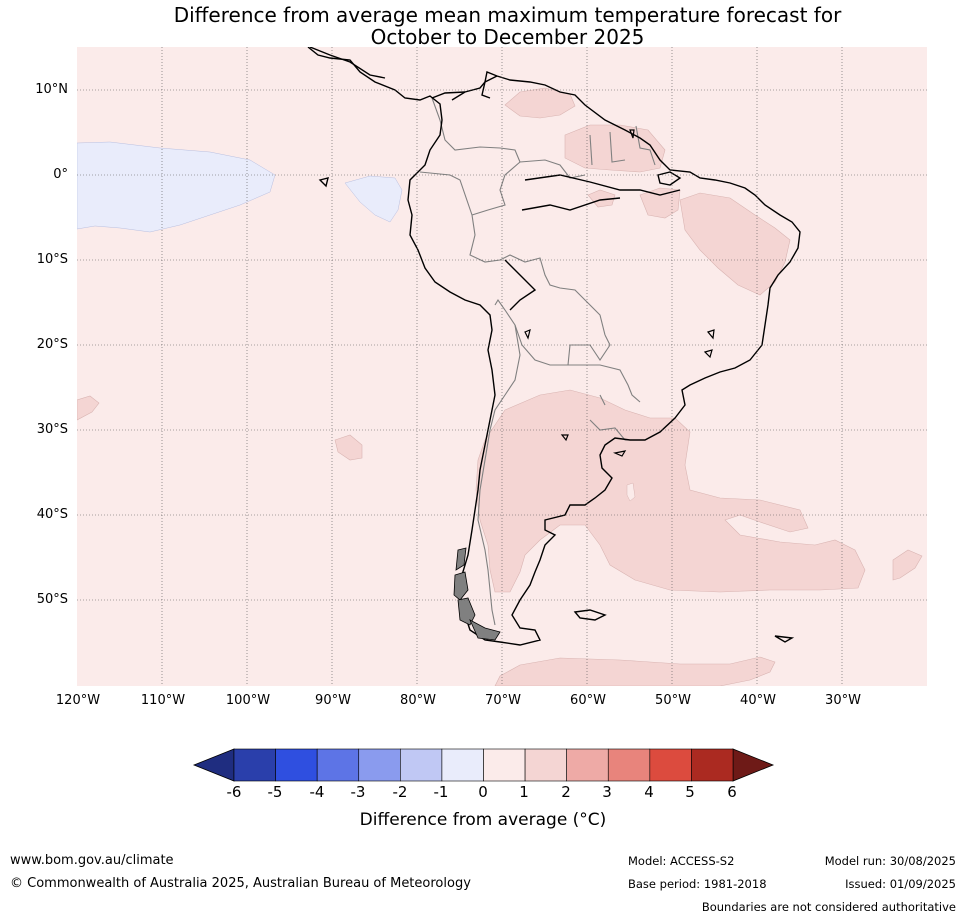  What do you see at coordinates (358, 792) in the screenshot?
I see `colorbar-tick: -3` at bounding box center [358, 792].